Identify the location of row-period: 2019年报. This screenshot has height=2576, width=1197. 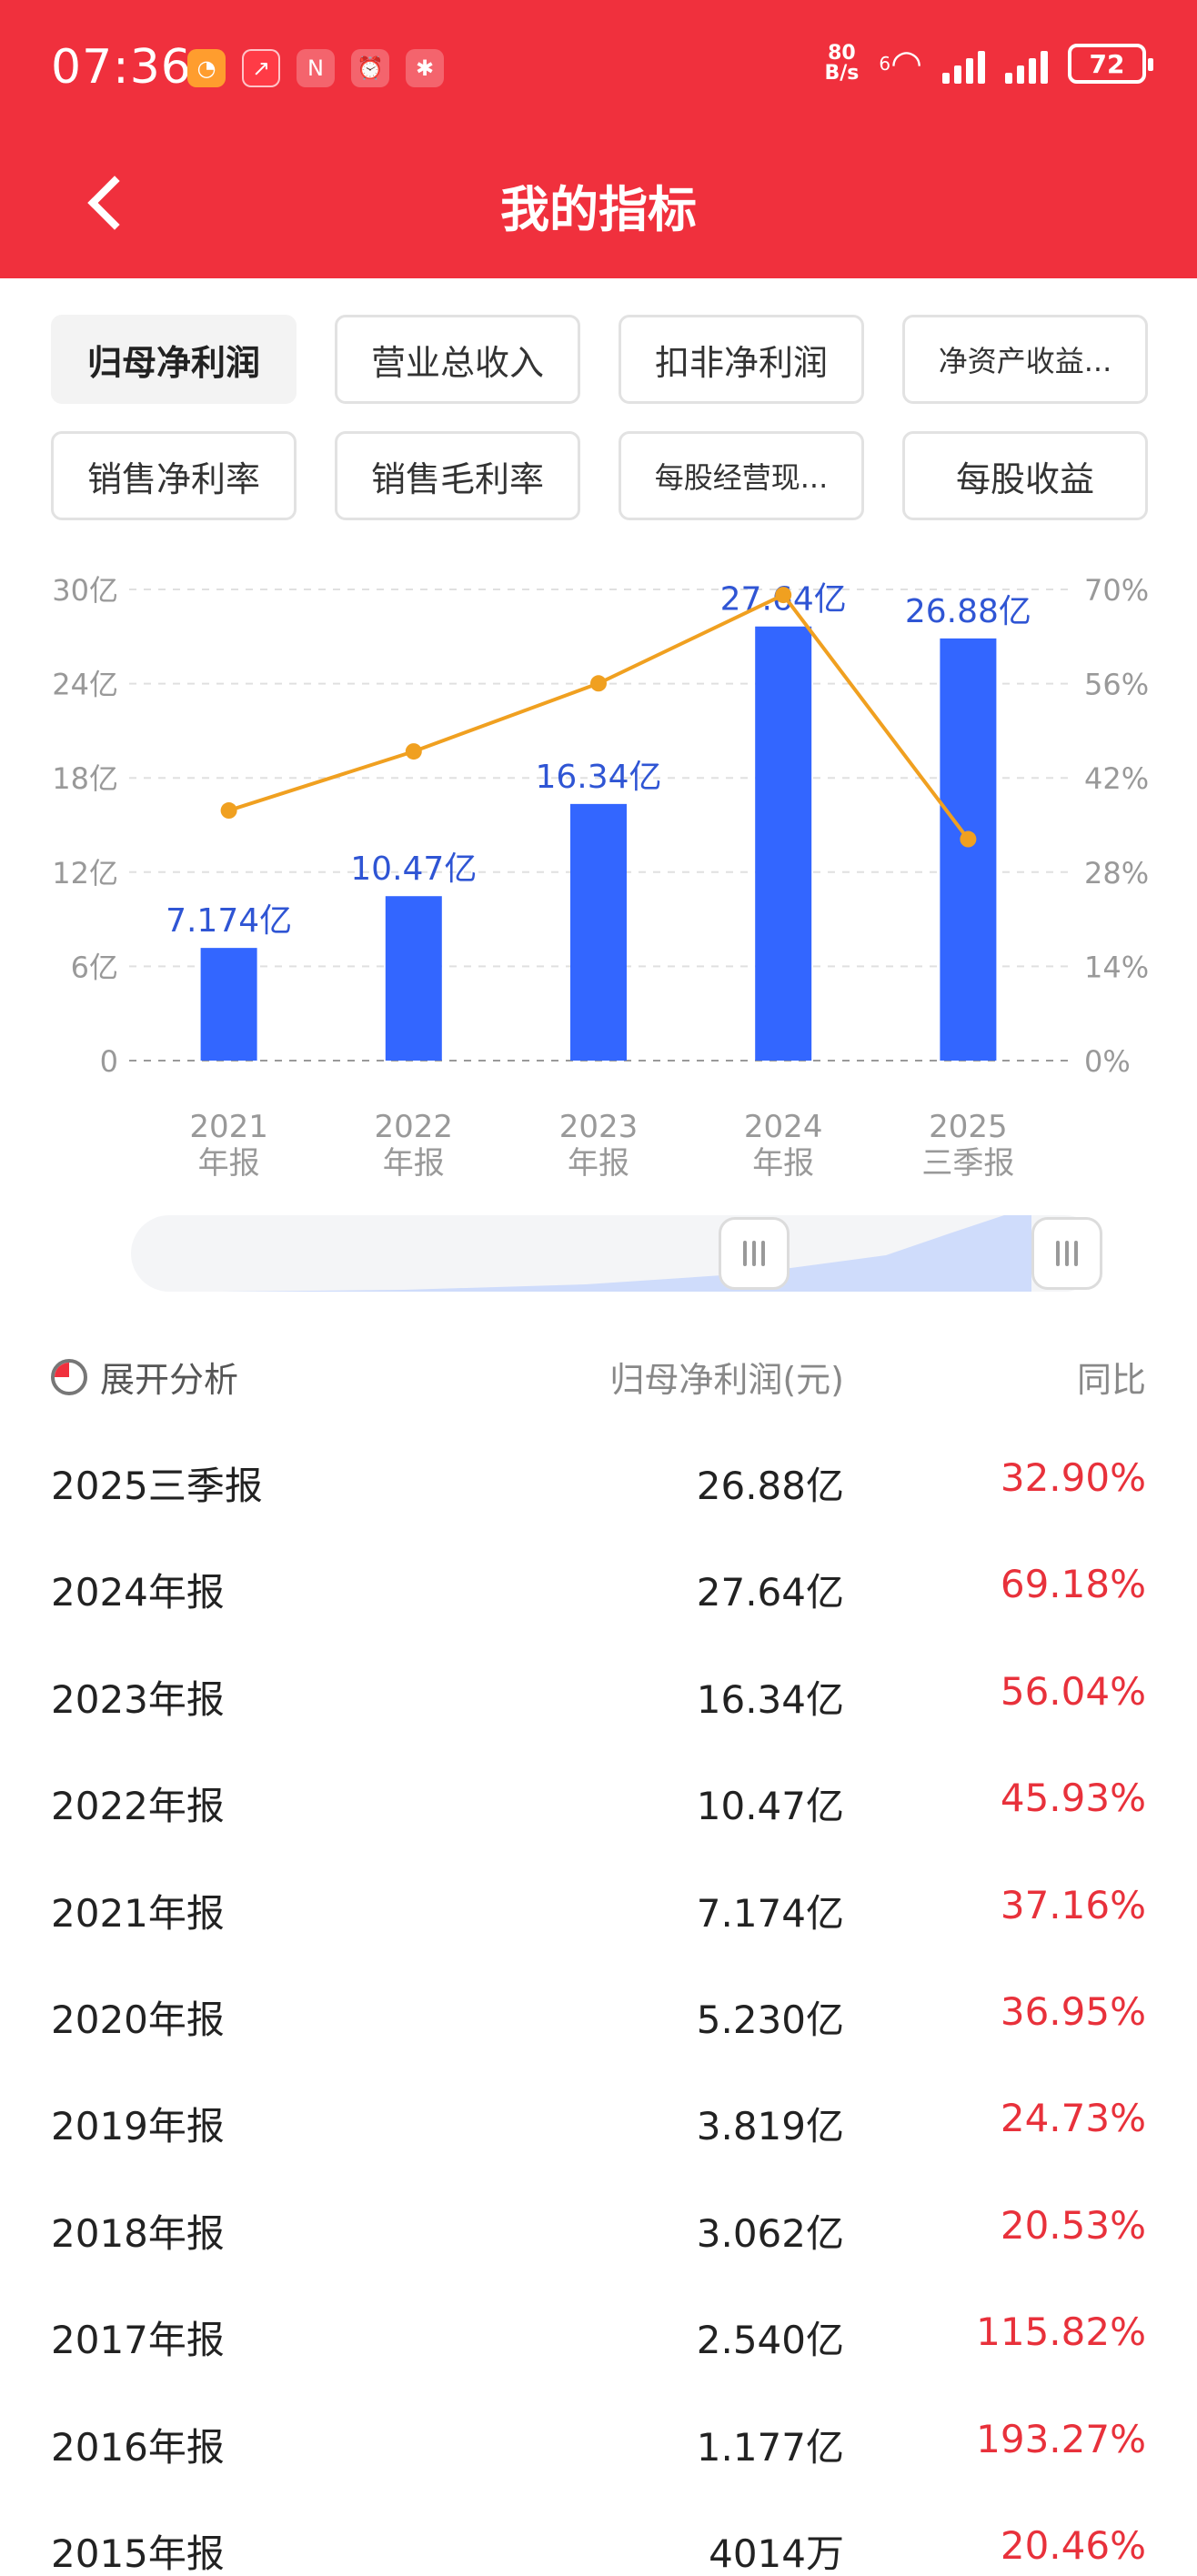
(138, 2126).